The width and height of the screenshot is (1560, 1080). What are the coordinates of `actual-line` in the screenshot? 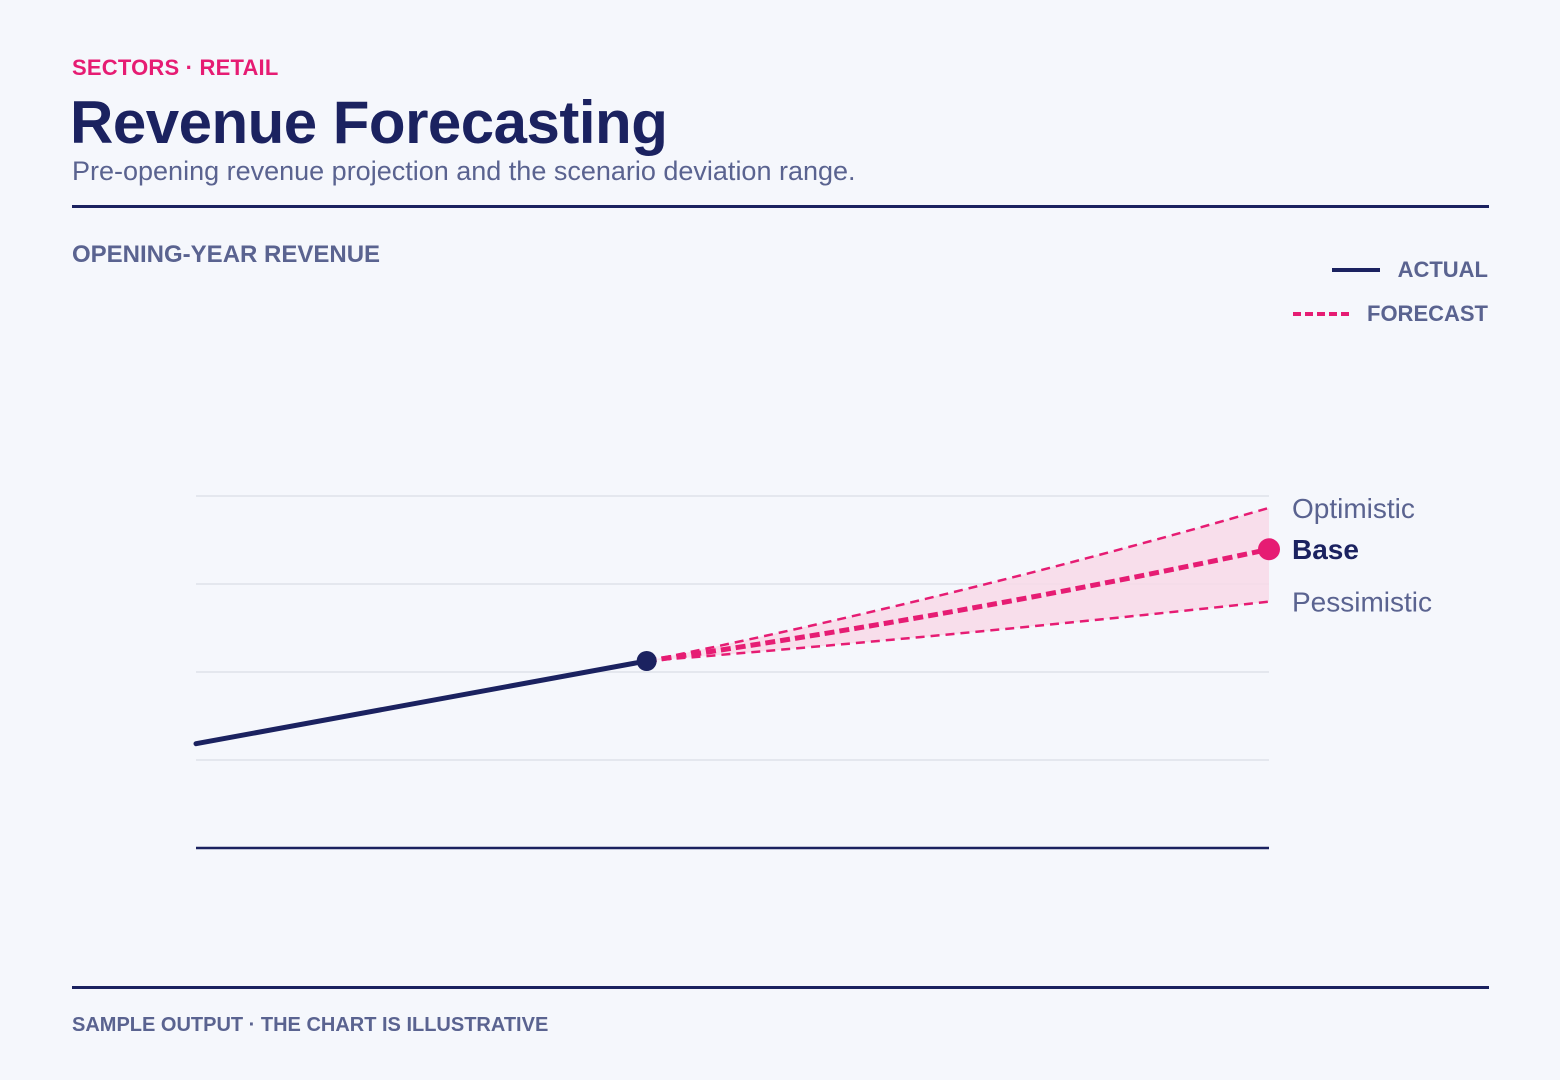 It's located at (421, 702).